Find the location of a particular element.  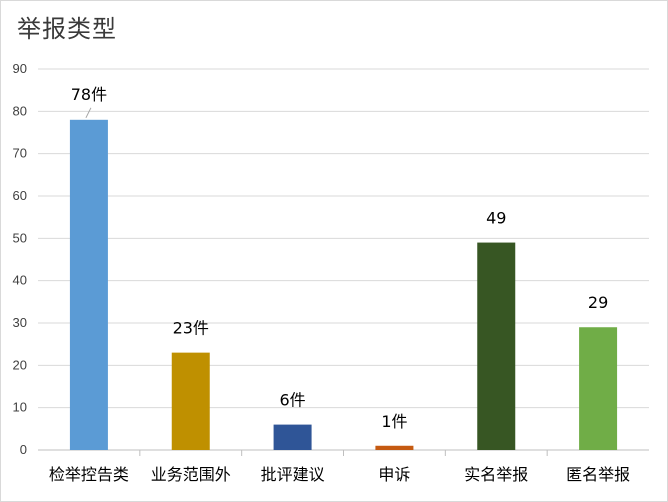

y-tick-label: 70 is located at coordinates (20, 153).